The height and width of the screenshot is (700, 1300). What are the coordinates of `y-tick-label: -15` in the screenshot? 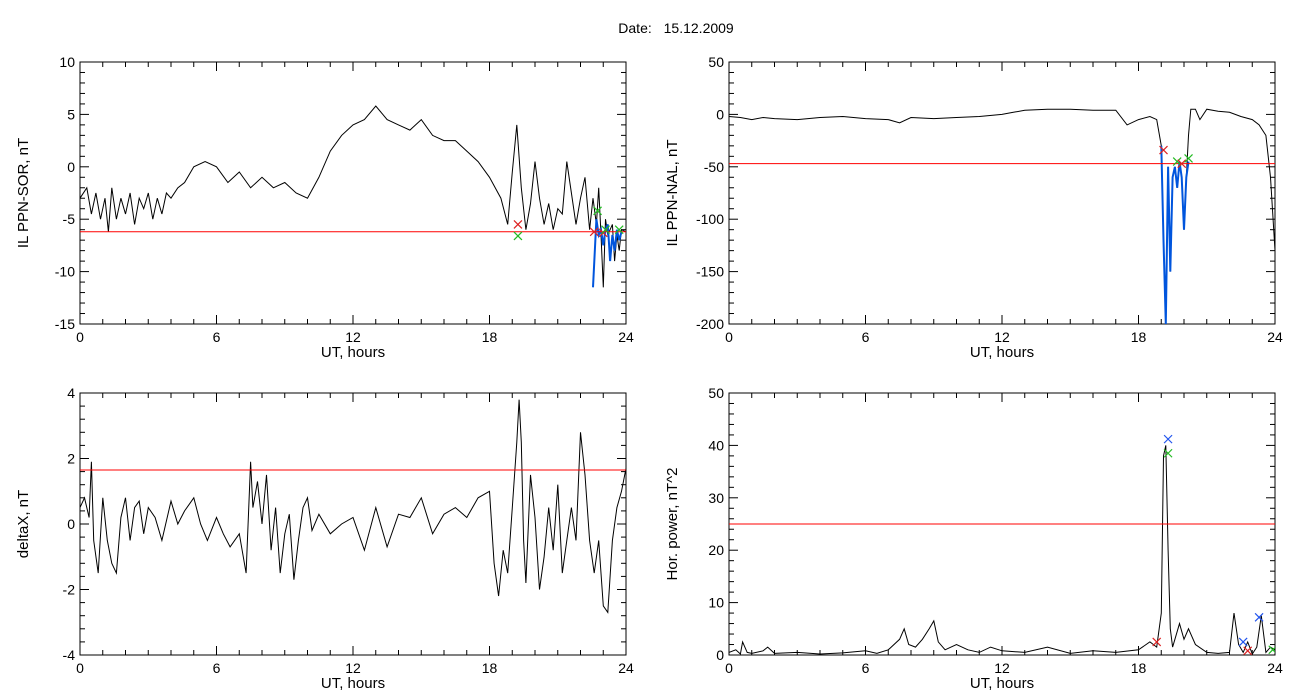 It's located at (65, 324).